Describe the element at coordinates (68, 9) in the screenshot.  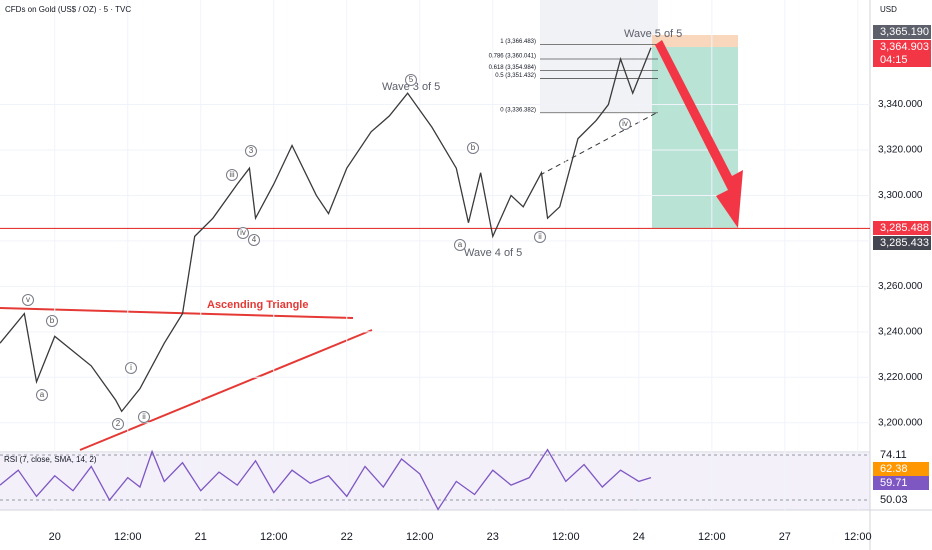
I see `chart-title: CFDs on Gold (US$ / OZ) · 5 · TVC` at that location.